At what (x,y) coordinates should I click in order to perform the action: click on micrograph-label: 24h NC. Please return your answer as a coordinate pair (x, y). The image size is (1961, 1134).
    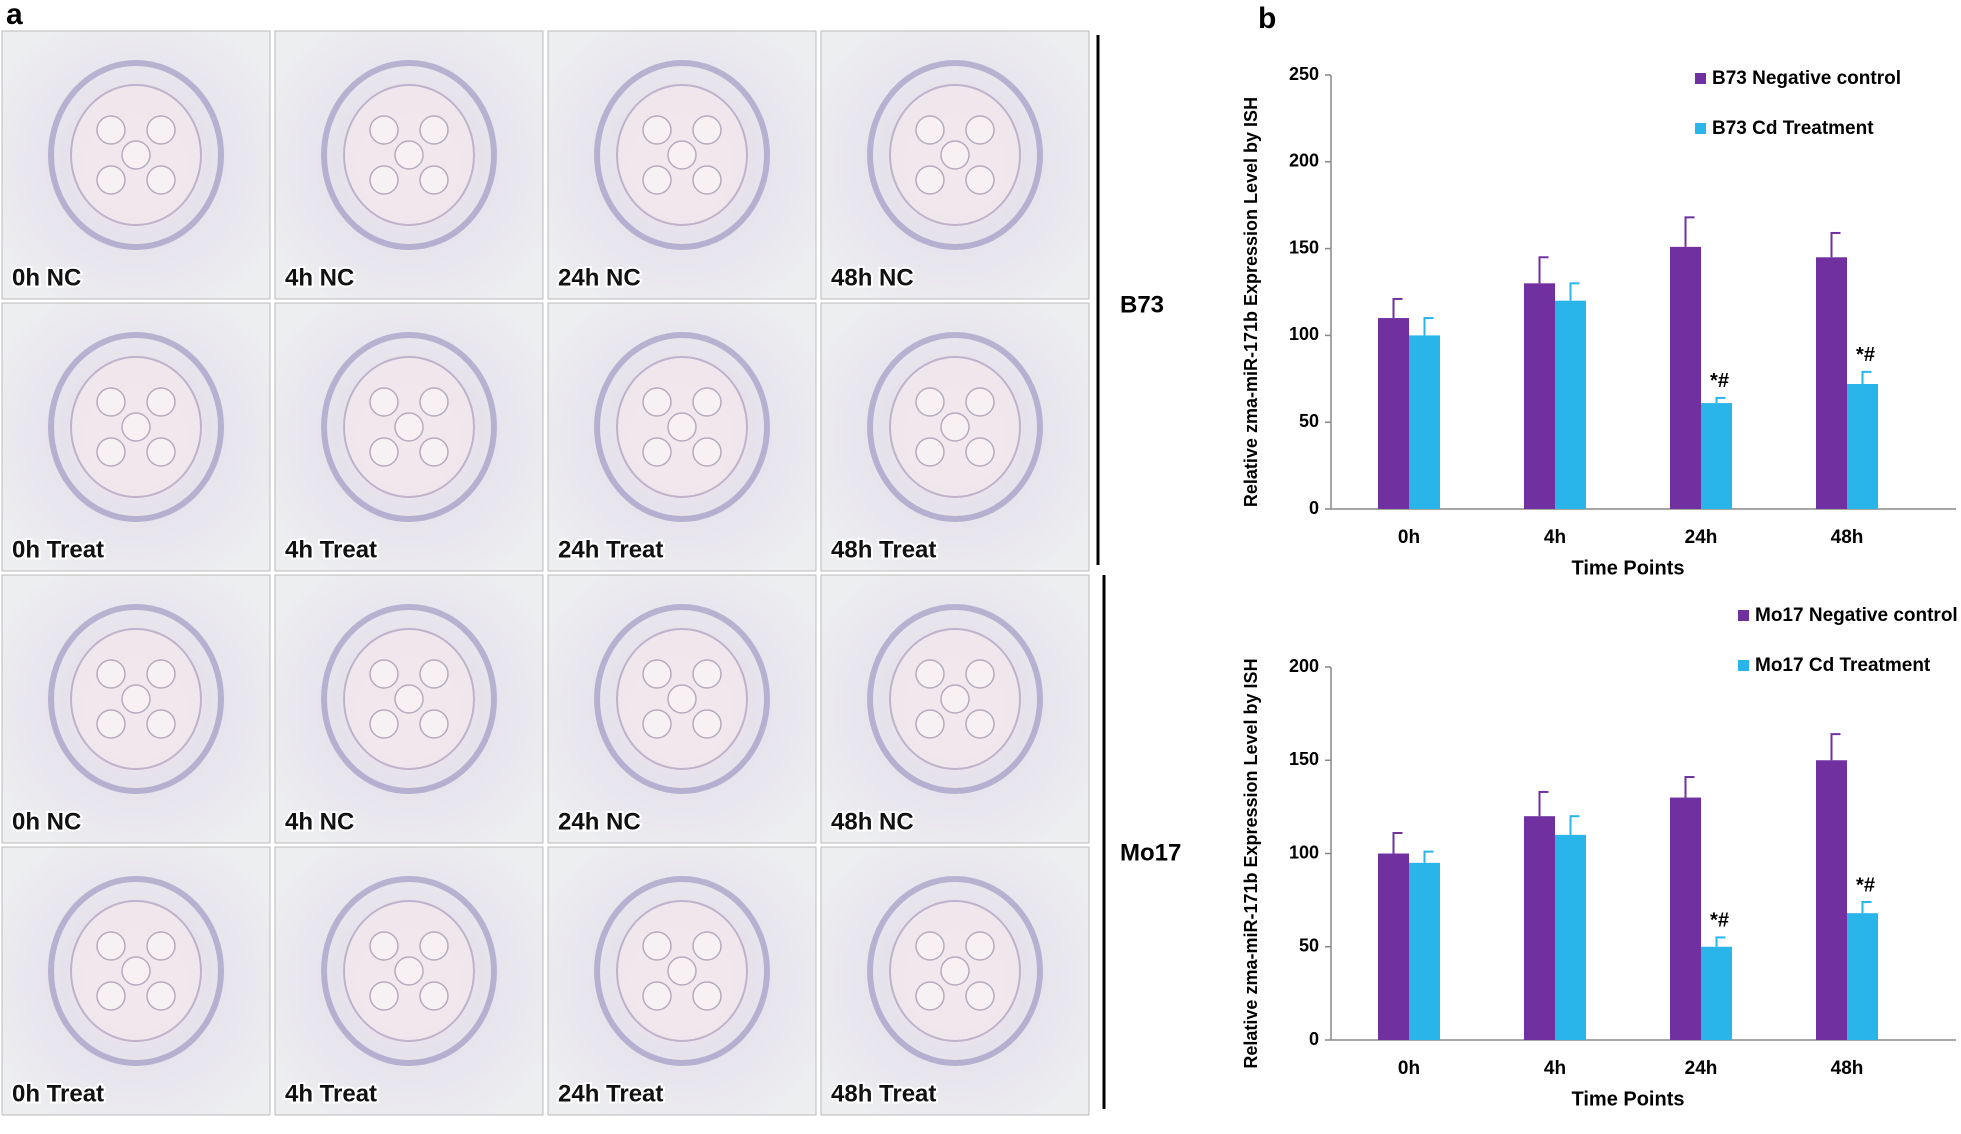
    Looking at the image, I should click on (599, 277).